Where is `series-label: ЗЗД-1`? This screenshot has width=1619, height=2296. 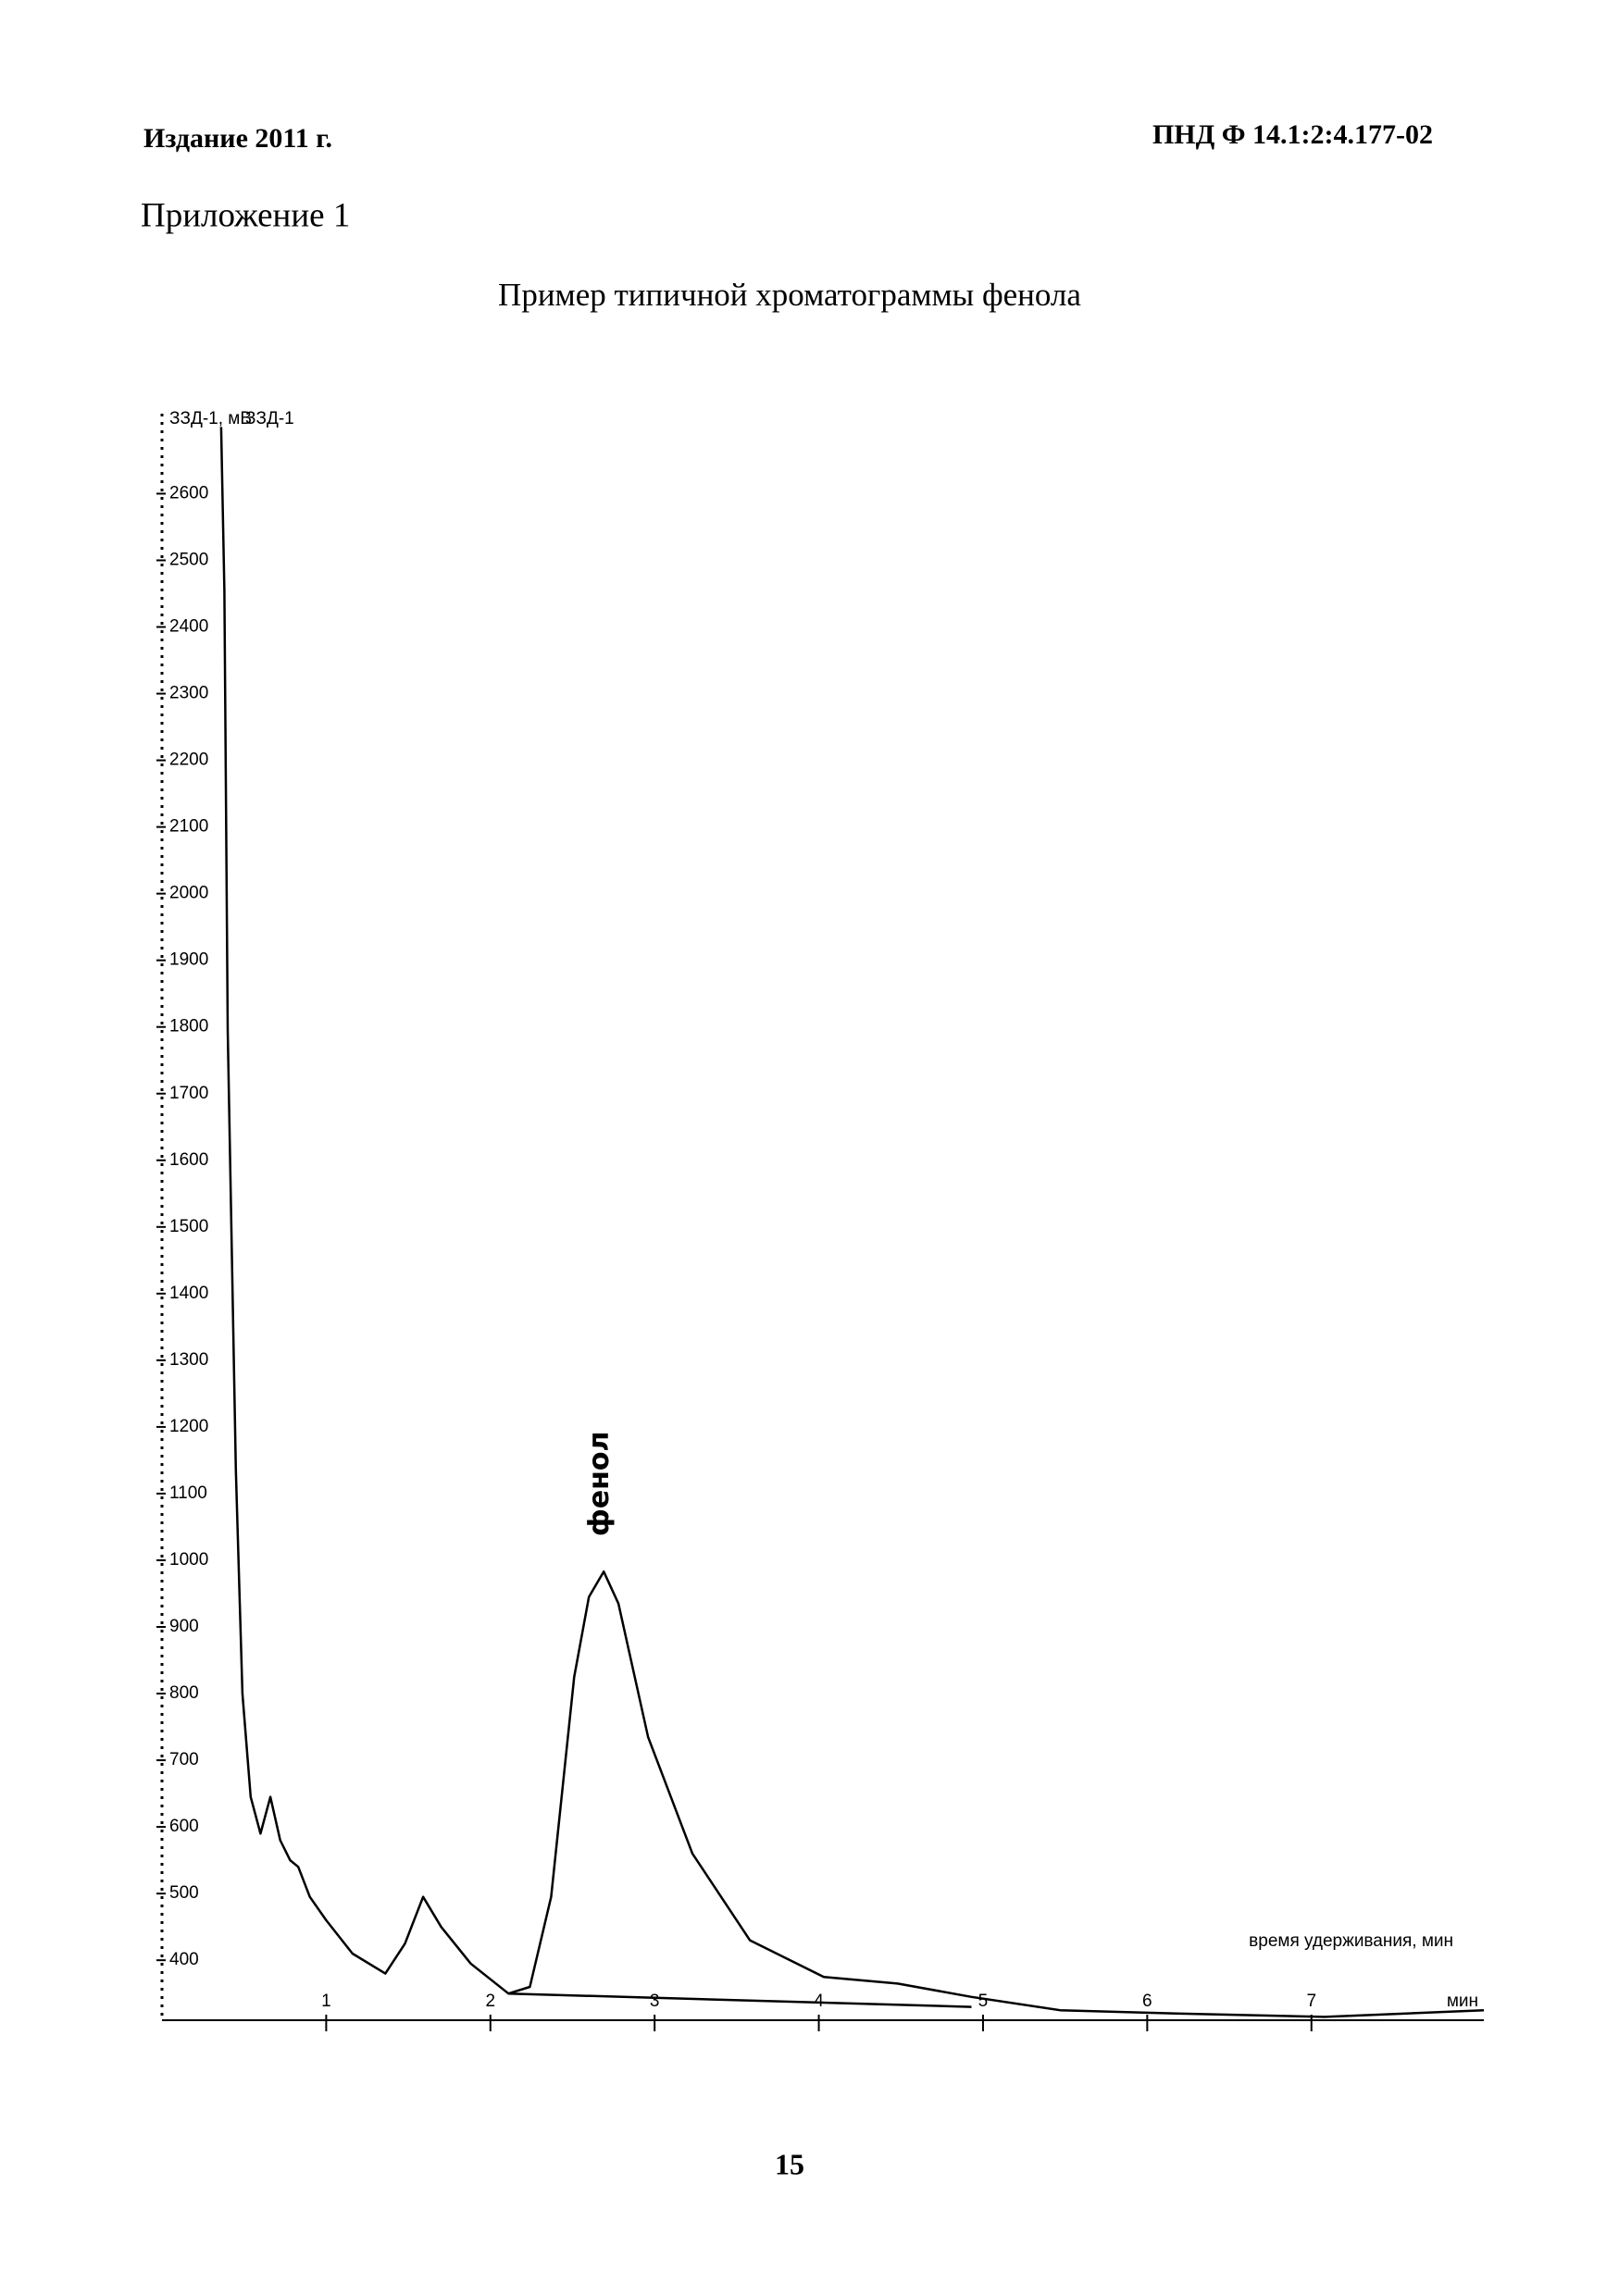
series-label: ЗЗД-1 is located at coordinates (269, 418).